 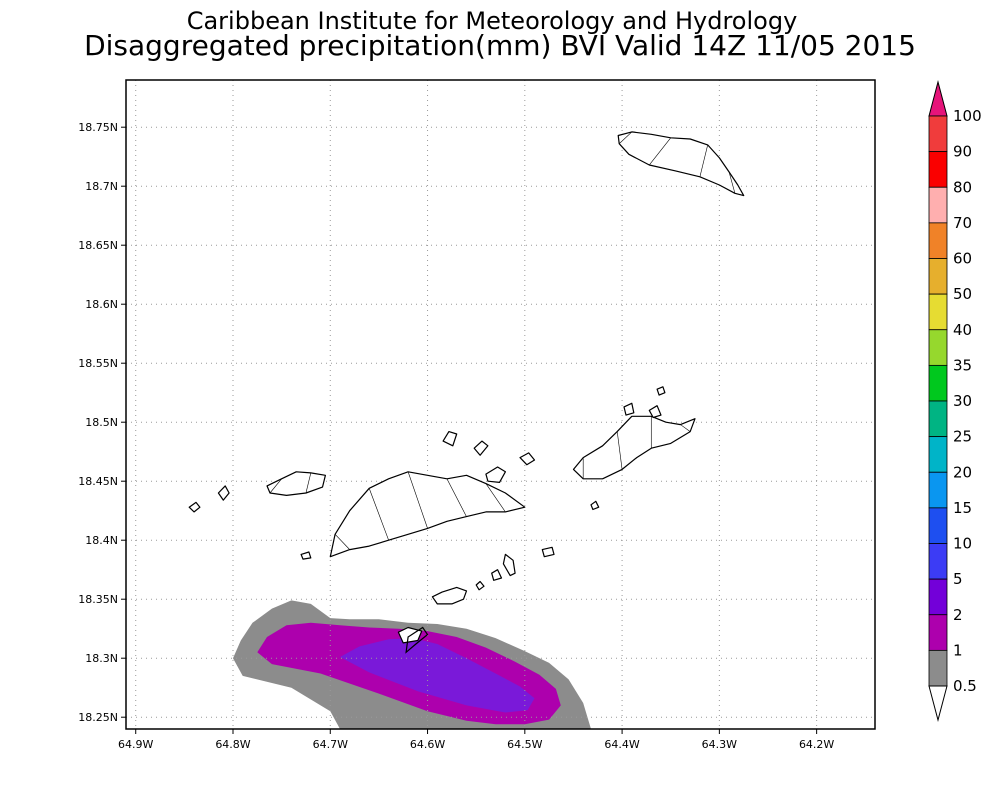 What do you see at coordinates (962, 401) in the screenshot?
I see `colorbar-label-30: 30` at bounding box center [962, 401].